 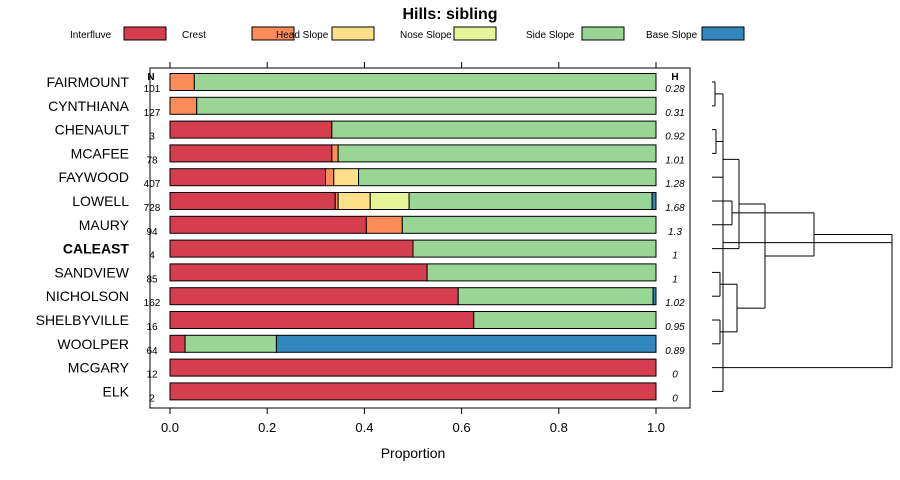 I want to click on h-value: 0.95, so click(x=675, y=327).